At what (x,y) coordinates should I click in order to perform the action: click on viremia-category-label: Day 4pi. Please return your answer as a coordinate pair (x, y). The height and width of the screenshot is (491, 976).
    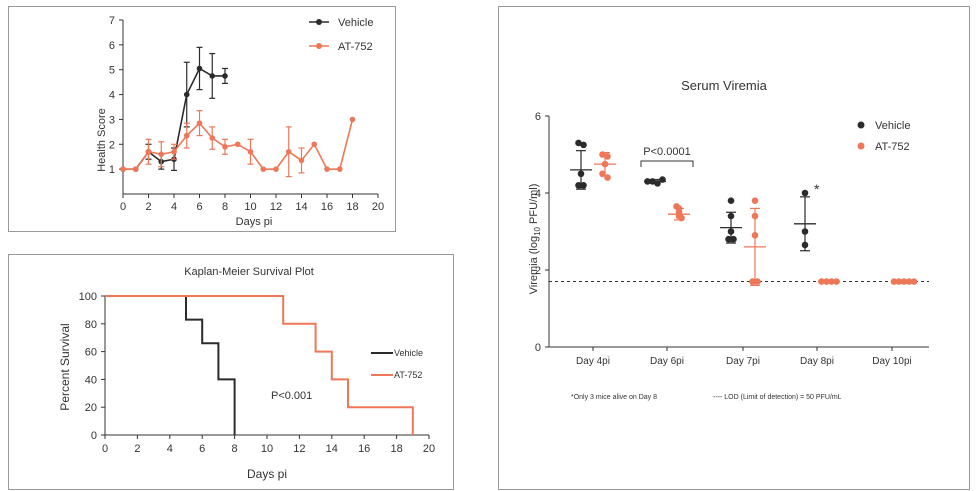
    Looking at the image, I should click on (593, 361).